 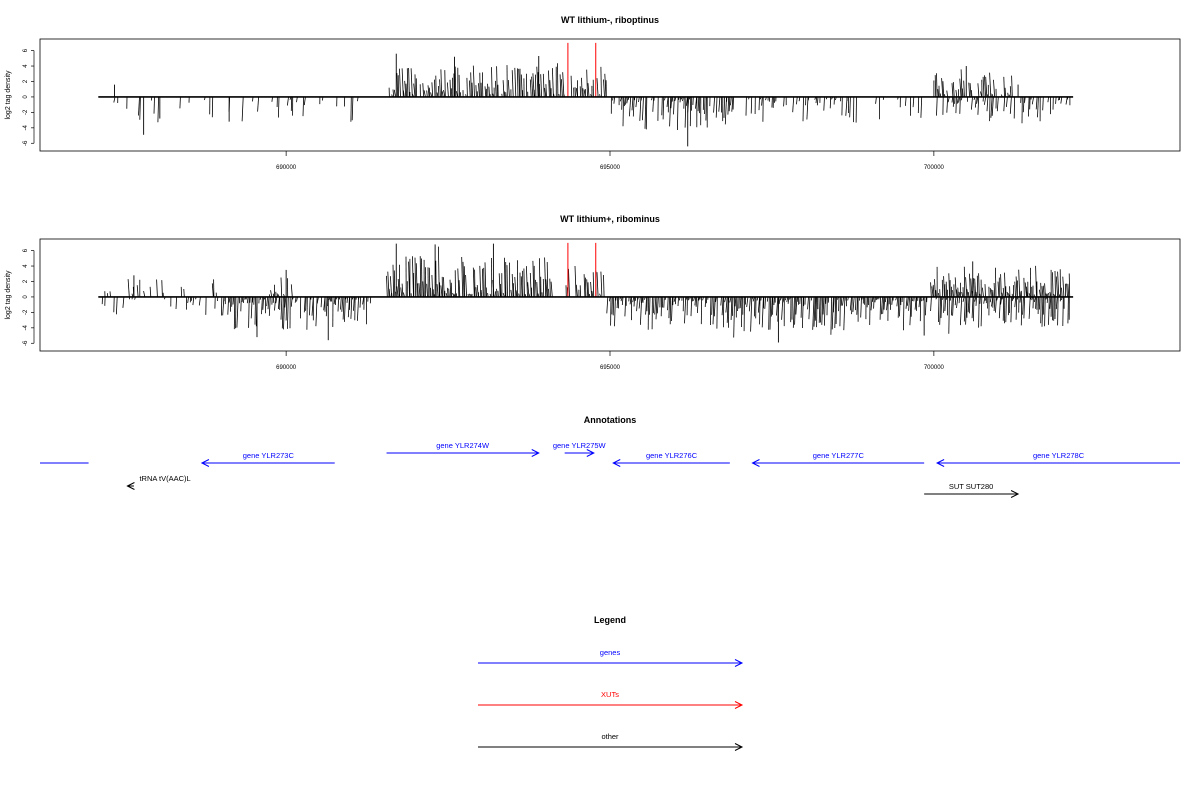 I want to click on x-tick-label: 690000, so click(x=286, y=168).